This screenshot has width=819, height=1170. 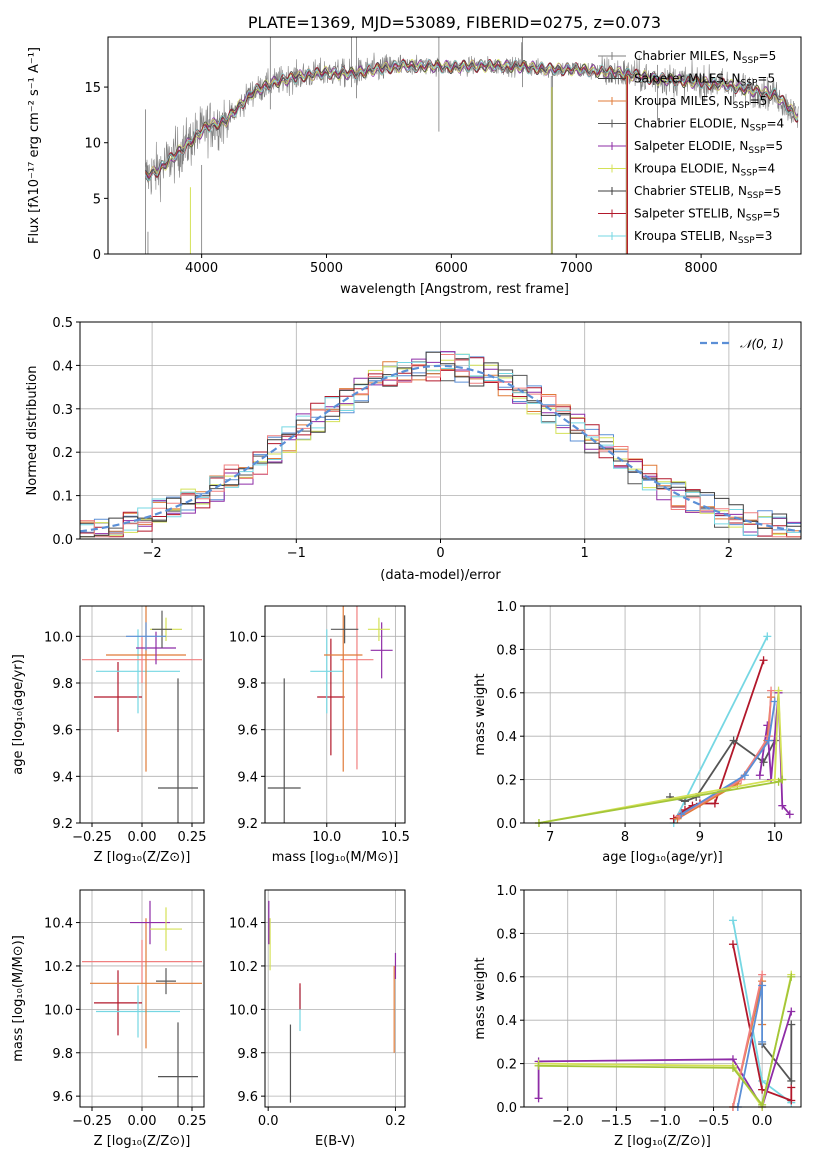 I want to click on x-tick-label: 0.25, so click(x=192, y=837).